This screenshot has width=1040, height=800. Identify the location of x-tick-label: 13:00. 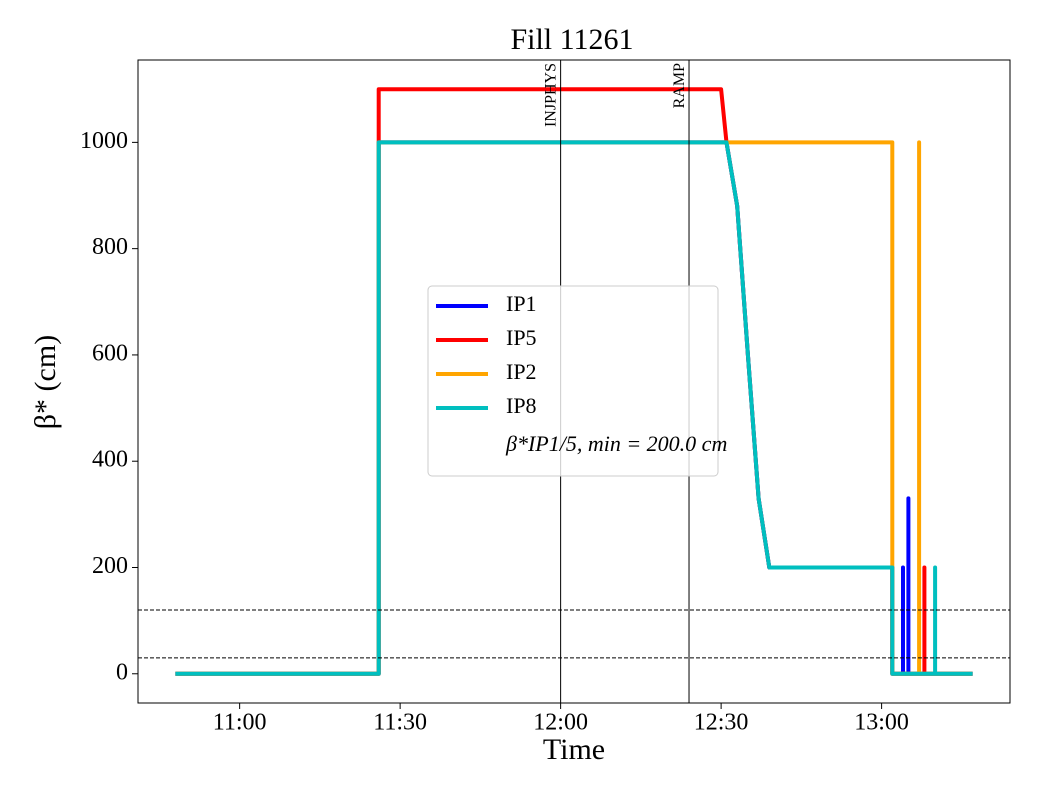
(881, 723).